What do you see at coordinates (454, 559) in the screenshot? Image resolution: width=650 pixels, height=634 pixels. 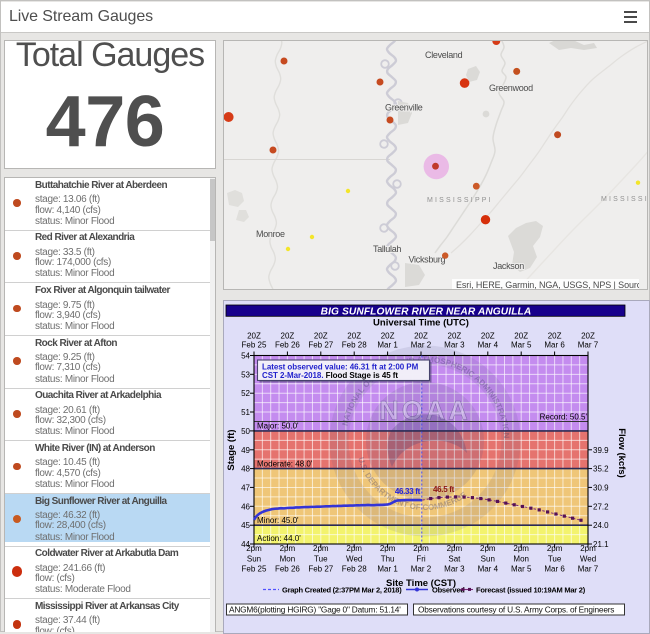 I see `svg-text: Sat` at bounding box center [454, 559].